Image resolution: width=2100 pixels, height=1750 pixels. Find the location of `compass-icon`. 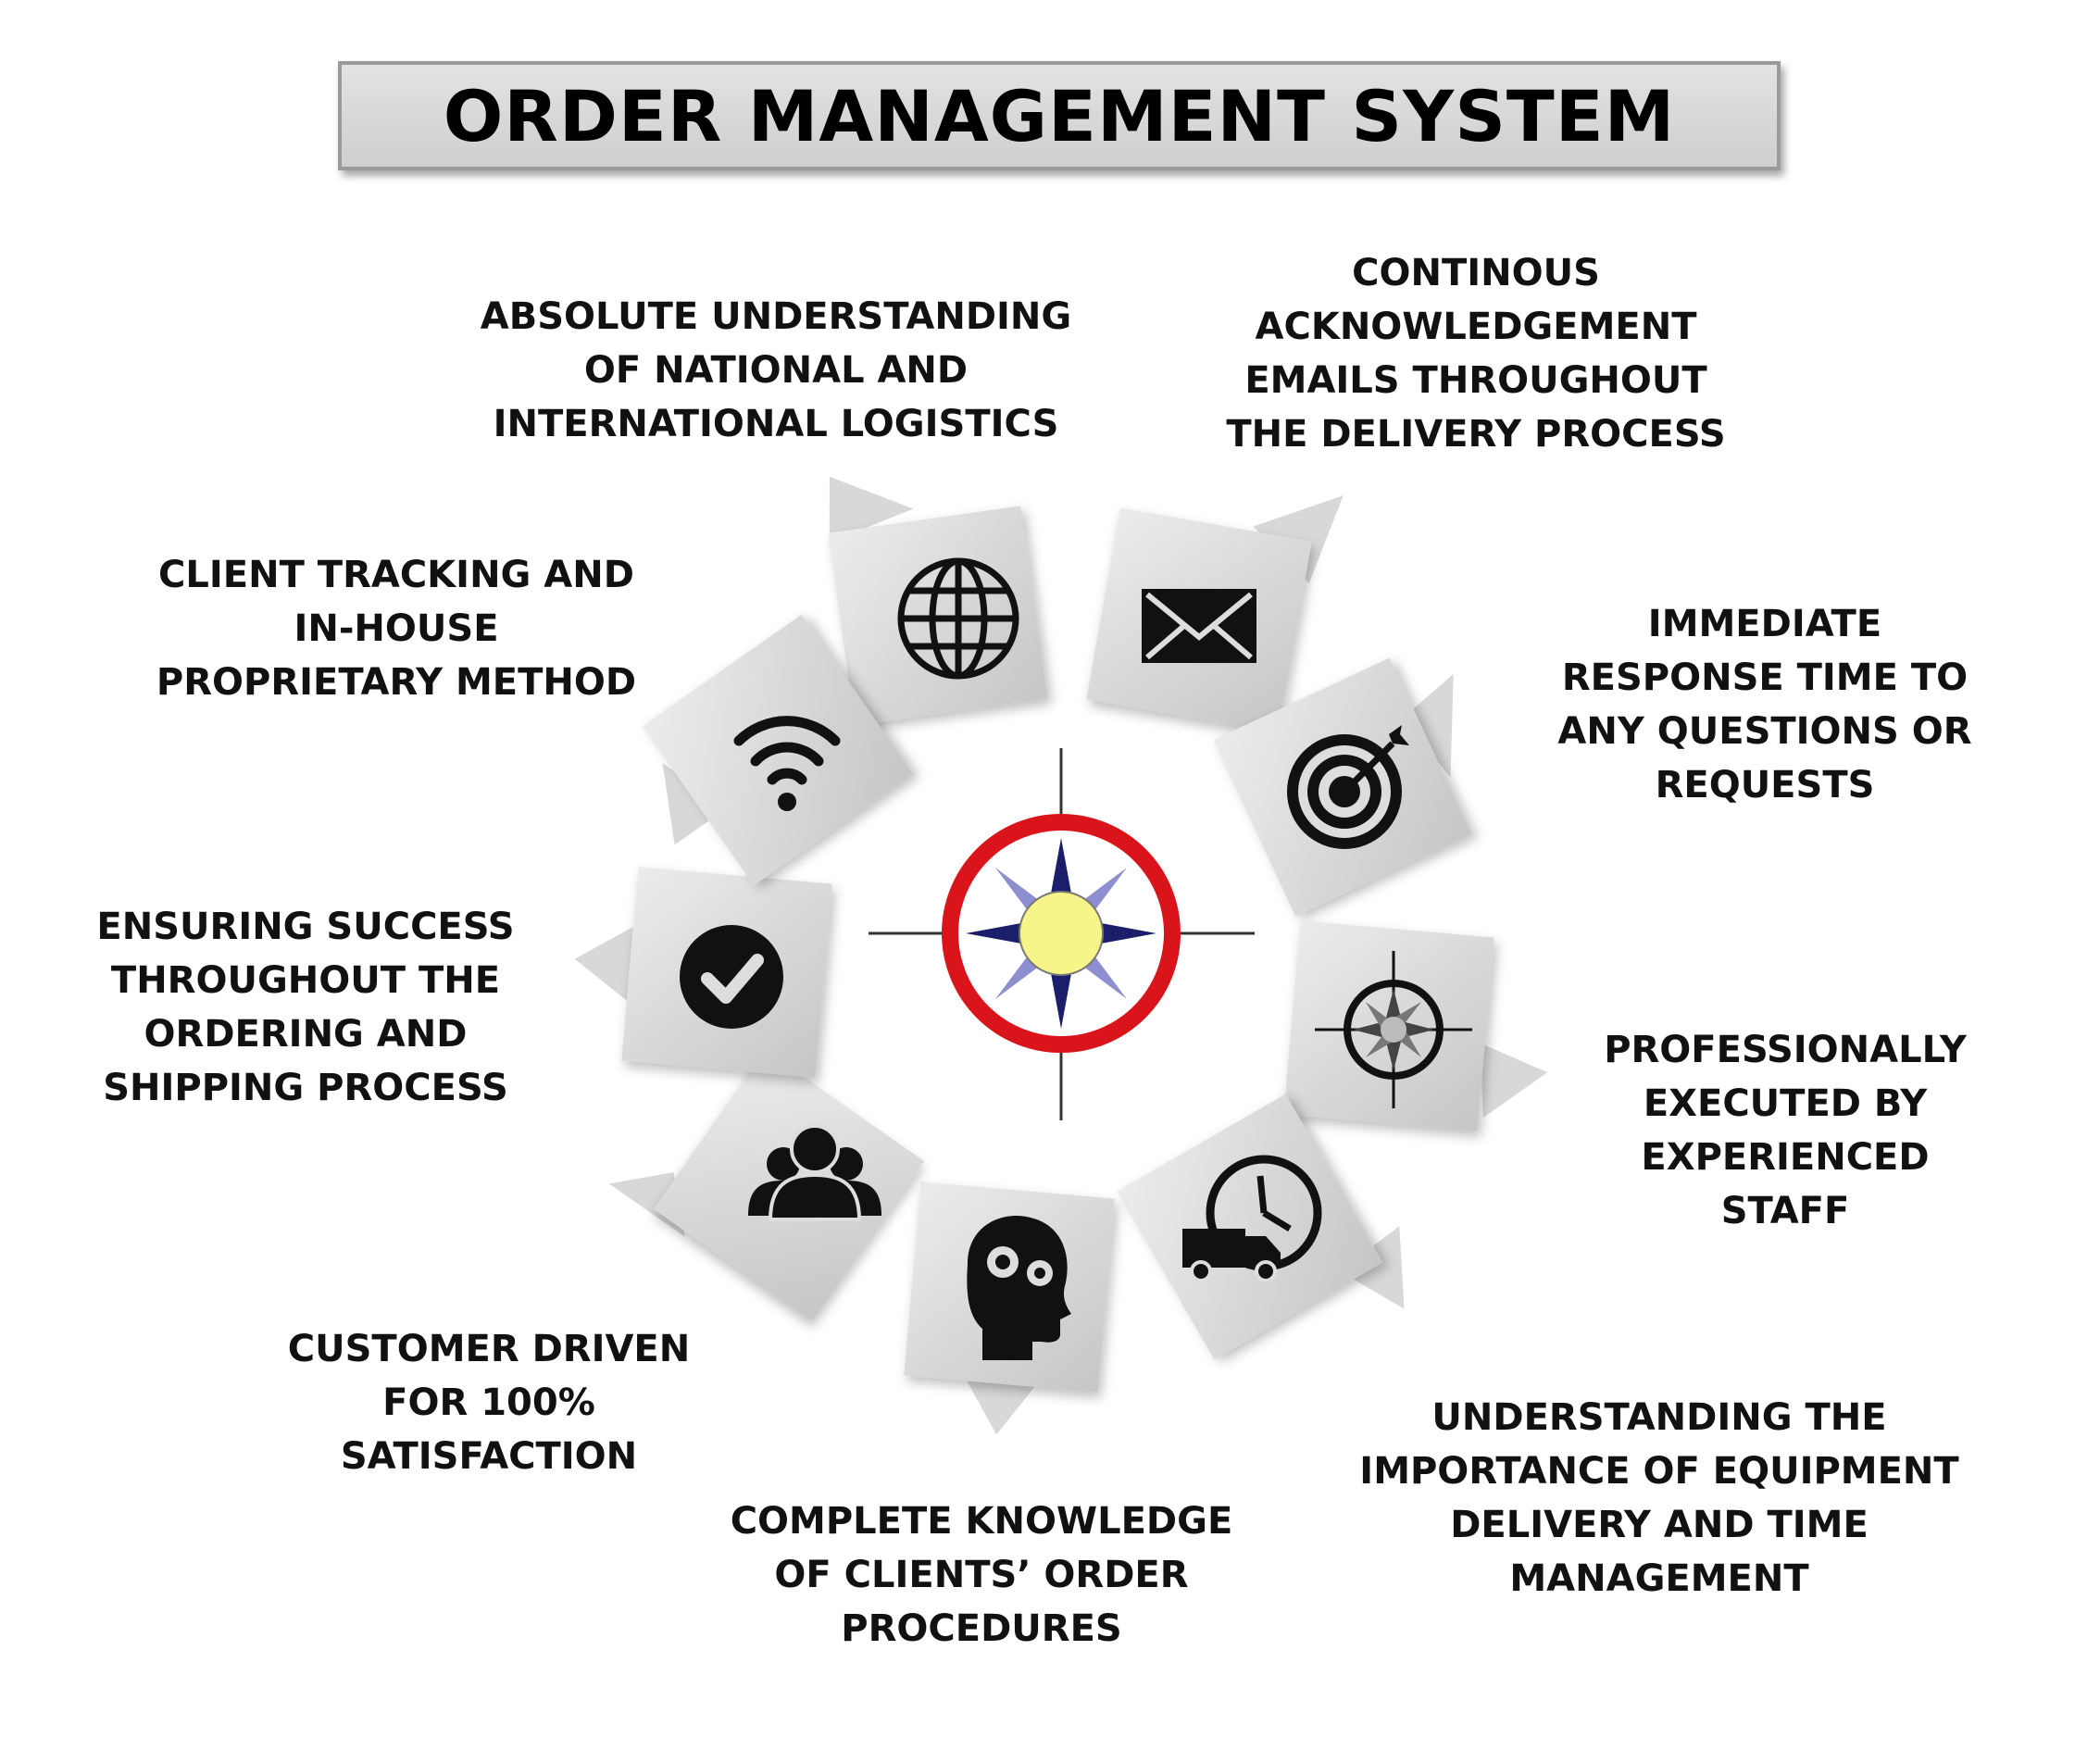

compass-icon is located at coordinates (1393, 1030).